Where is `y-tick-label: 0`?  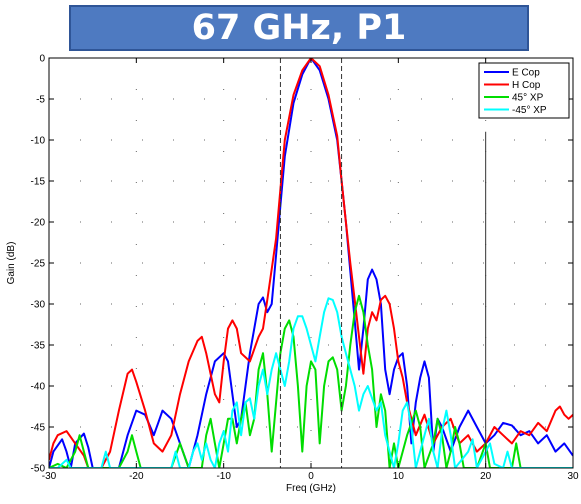
y-tick-label: 0 is located at coordinates (42, 59).